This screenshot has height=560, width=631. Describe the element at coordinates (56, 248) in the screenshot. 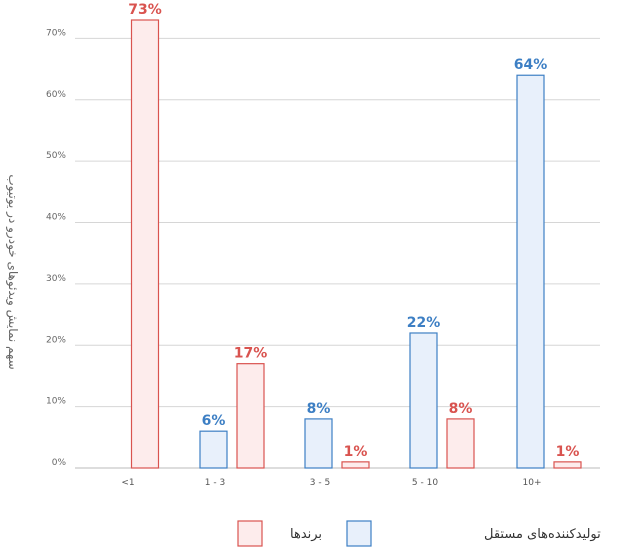

I see `y-axis-ticks: 0% 10% 20% 30% 40% 50% 60% 70%` at that location.